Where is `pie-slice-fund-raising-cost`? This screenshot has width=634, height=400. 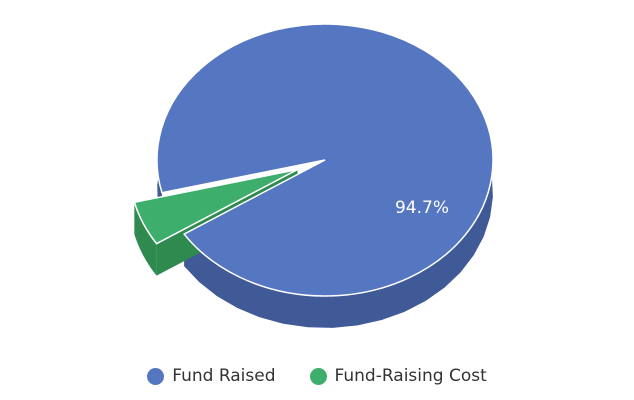 pie-slice-fund-raising-cost is located at coordinates (215, 206).